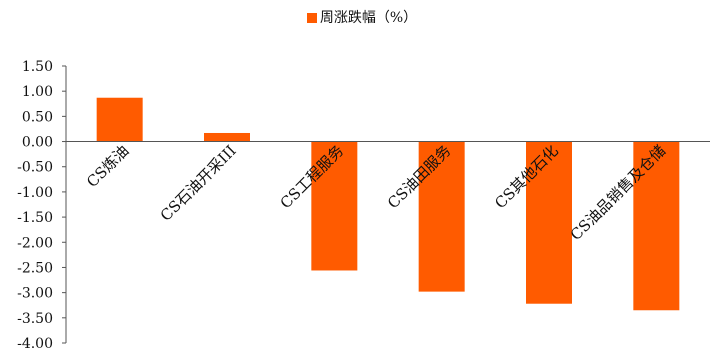 The image size is (724, 352). I want to click on y-tick-label: -3.50, so click(35, 319).